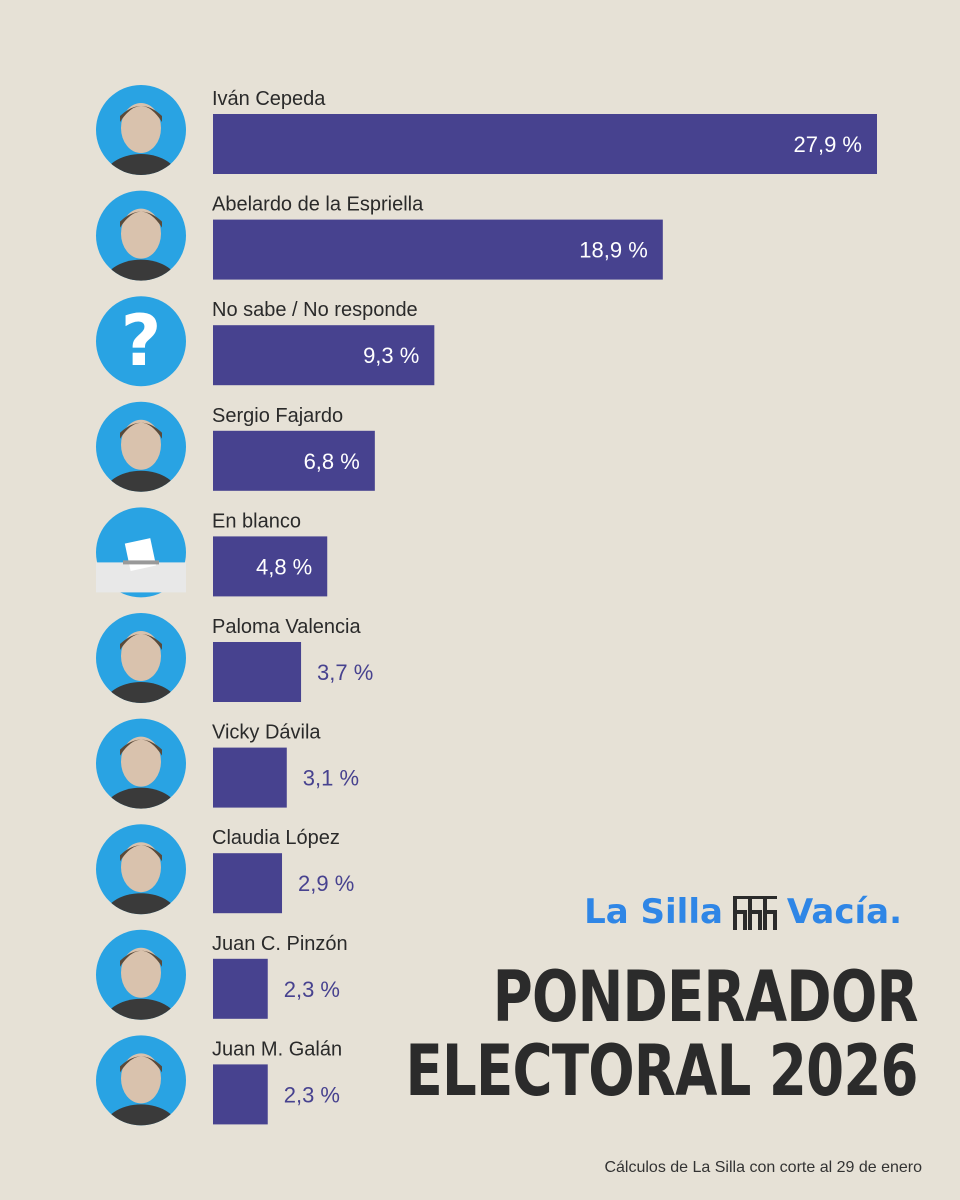 Image resolution: width=960 pixels, height=1200 pixels. What do you see at coordinates (844, 912) in the screenshot?
I see `brand-name-right: Vacía.` at bounding box center [844, 912].